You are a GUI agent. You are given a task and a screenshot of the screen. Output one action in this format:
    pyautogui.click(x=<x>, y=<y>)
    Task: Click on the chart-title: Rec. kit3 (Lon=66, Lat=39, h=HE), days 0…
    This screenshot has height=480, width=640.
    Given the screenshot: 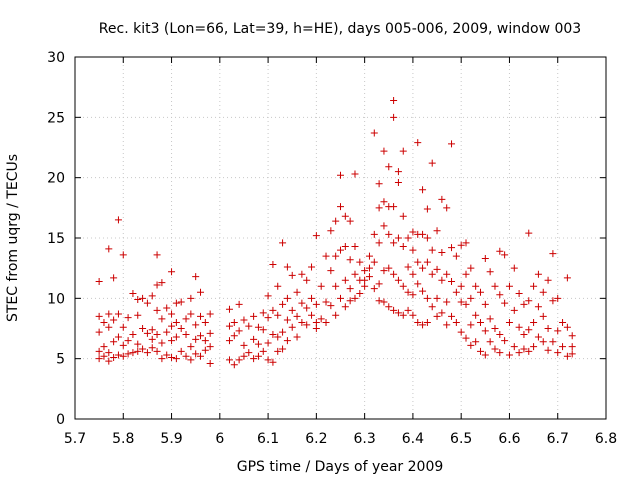 What is the action you would take?
    pyautogui.click(x=340, y=29)
    